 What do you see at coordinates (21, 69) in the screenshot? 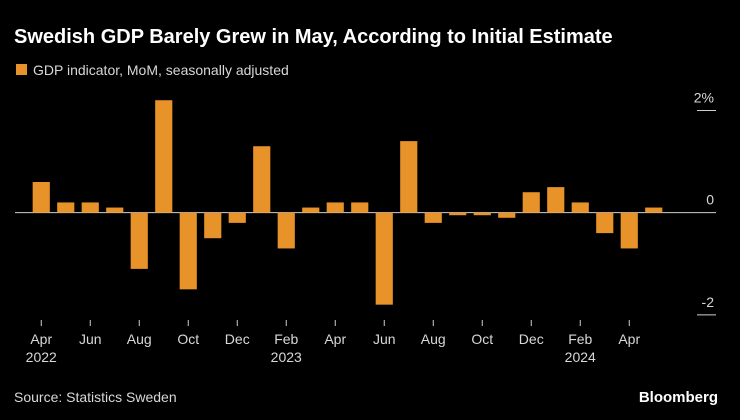
I see `legend-swatch` at bounding box center [21, 69].